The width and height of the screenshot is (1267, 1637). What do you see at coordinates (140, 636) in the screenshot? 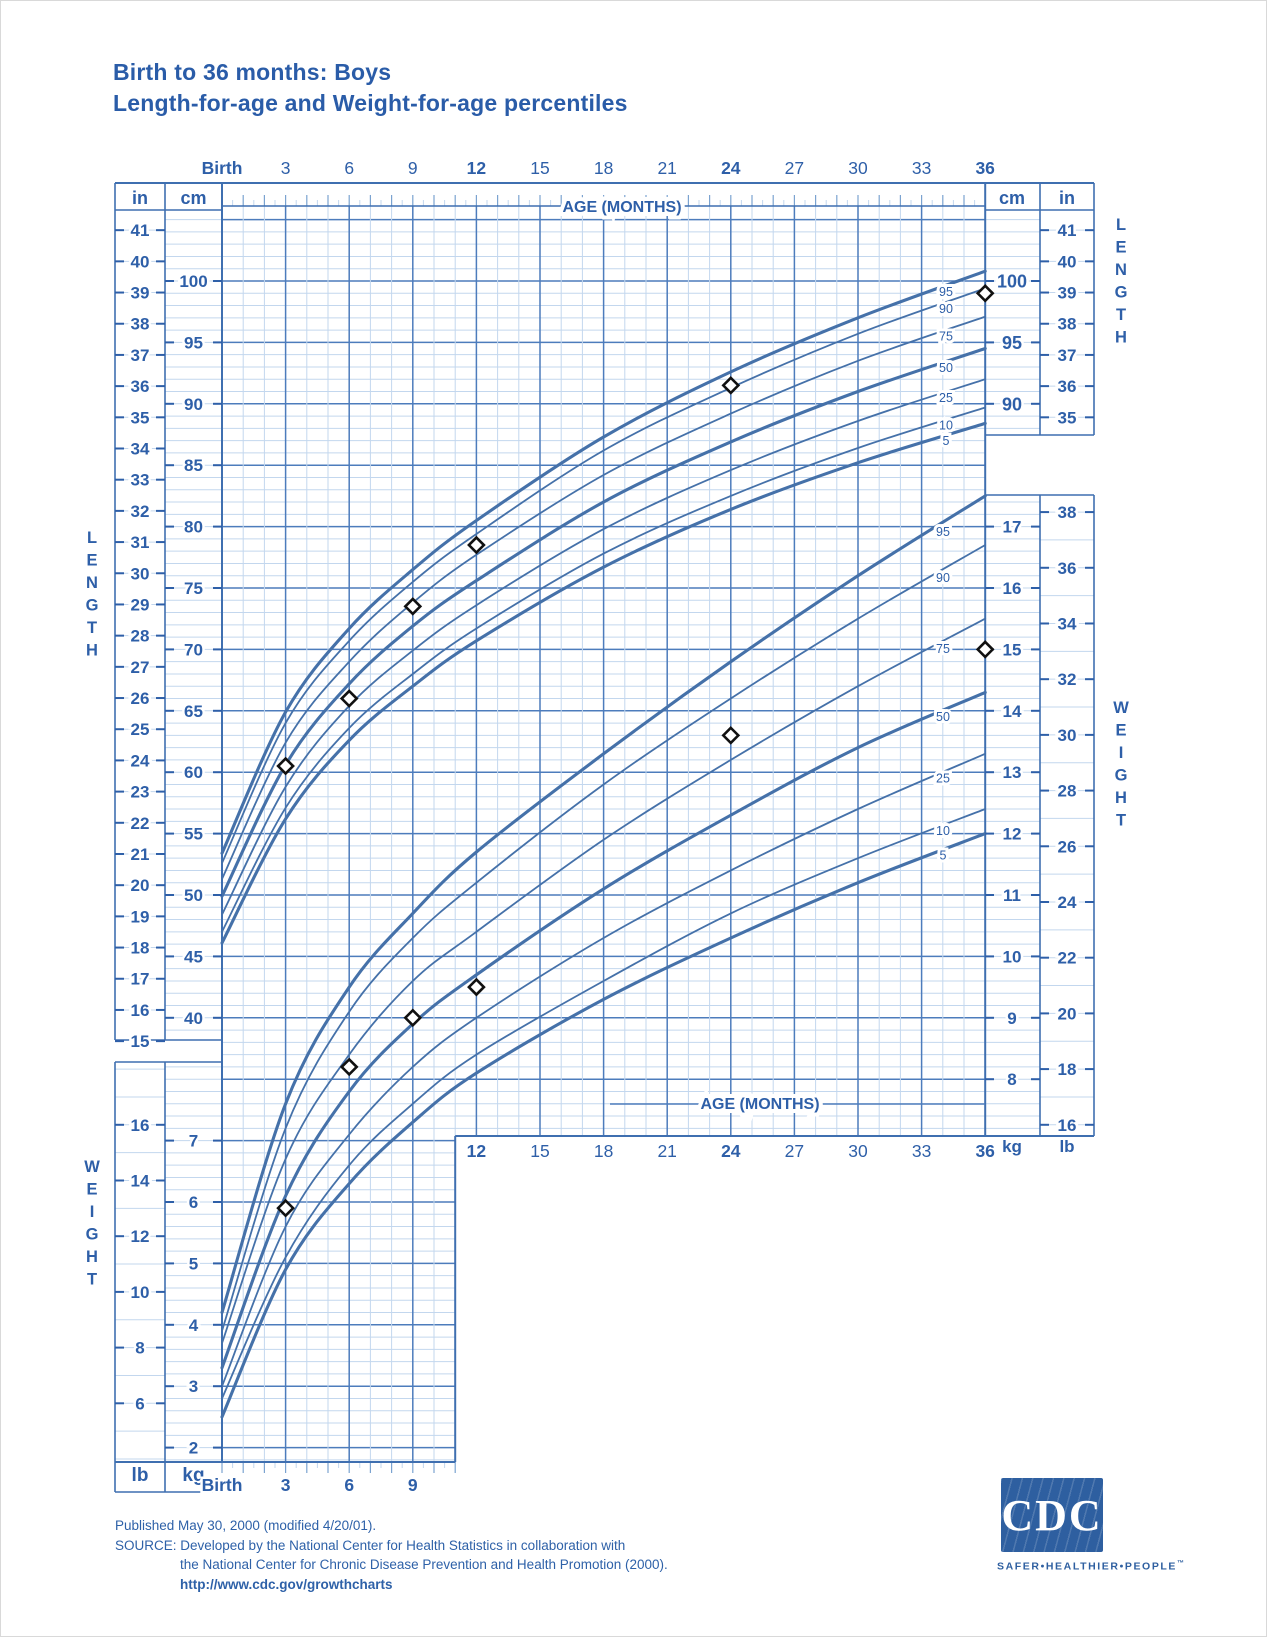
I see `in-tick-28: 28` at bounding box center [140, 636].